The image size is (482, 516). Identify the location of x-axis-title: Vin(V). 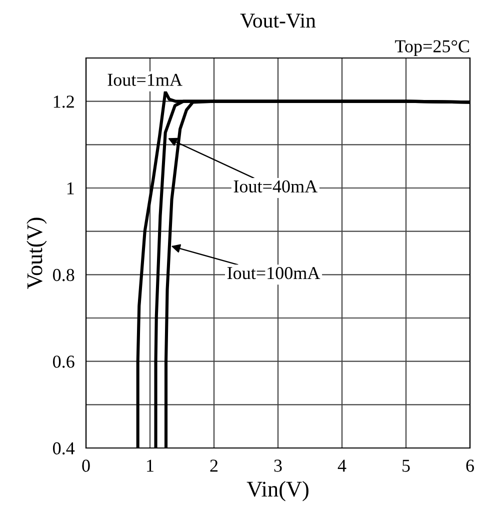
(277, 491).